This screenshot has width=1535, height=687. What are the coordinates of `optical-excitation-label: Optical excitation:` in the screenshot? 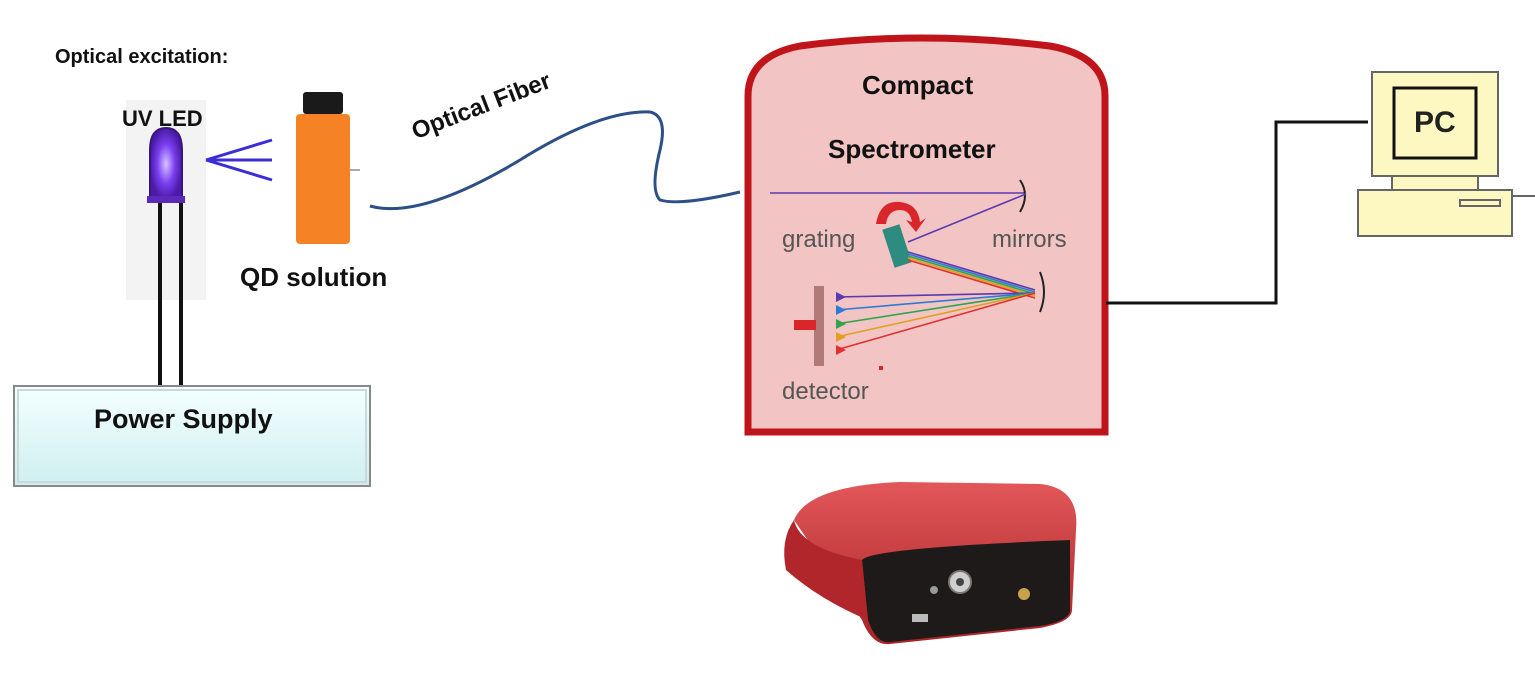 It's located at (142, 57).